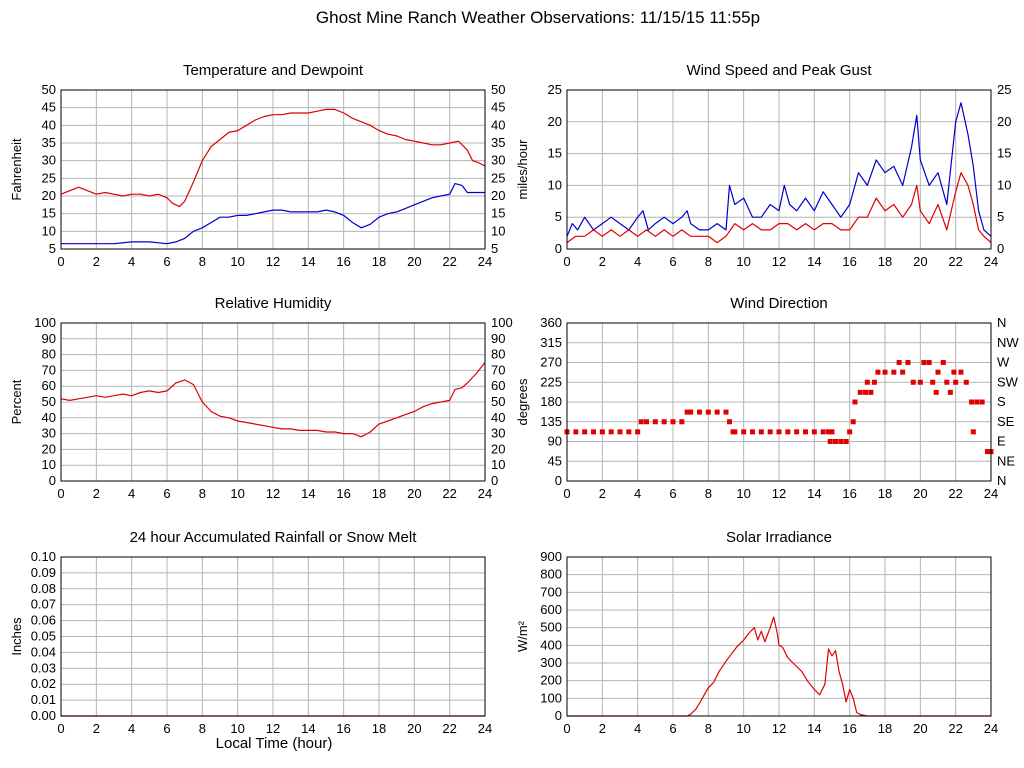 The width and height of the screenshot is (1024, 768). I want to click on y-tick-label: 315, so click(551, 342).